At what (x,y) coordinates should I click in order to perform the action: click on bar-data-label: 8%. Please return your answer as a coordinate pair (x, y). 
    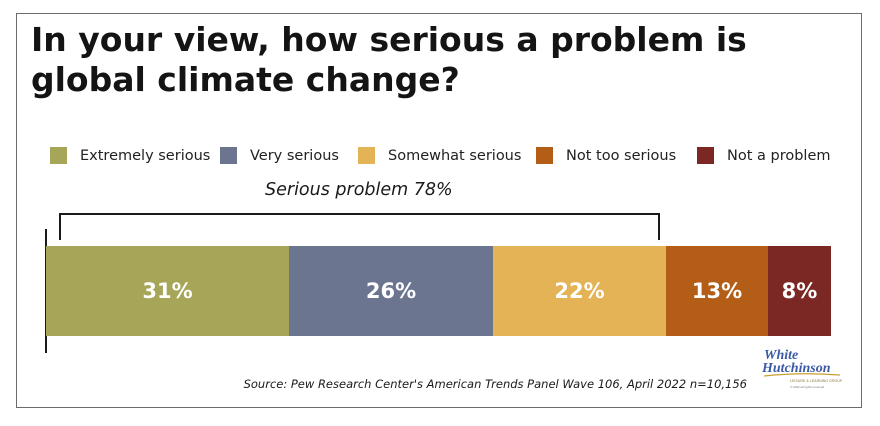
    Looking at the image, I should click on (799, 291).